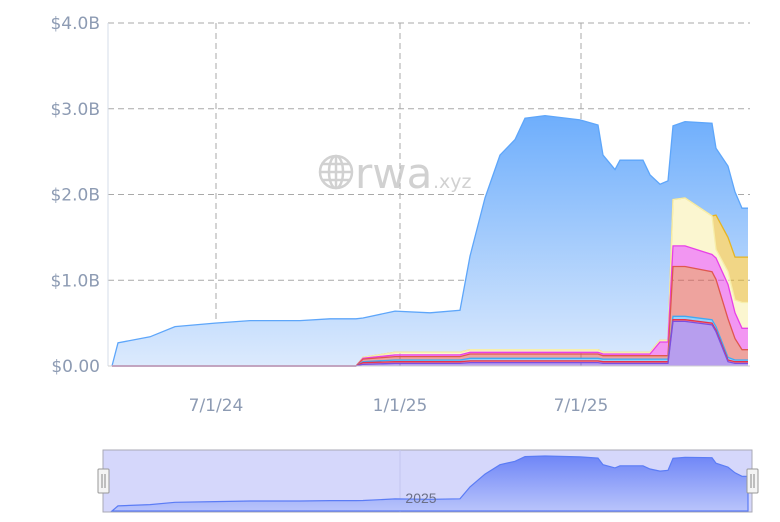 The image size is (780, 522). I want to click on range-navigator: 2025, so click(428, 481).